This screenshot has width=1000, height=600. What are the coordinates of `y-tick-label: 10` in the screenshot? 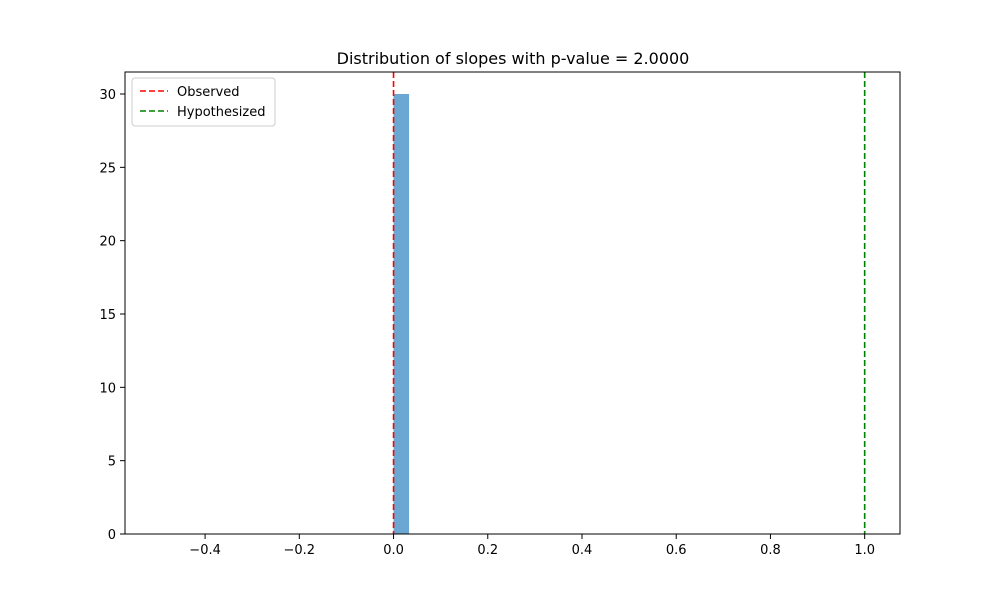 It's located at (107, 388).